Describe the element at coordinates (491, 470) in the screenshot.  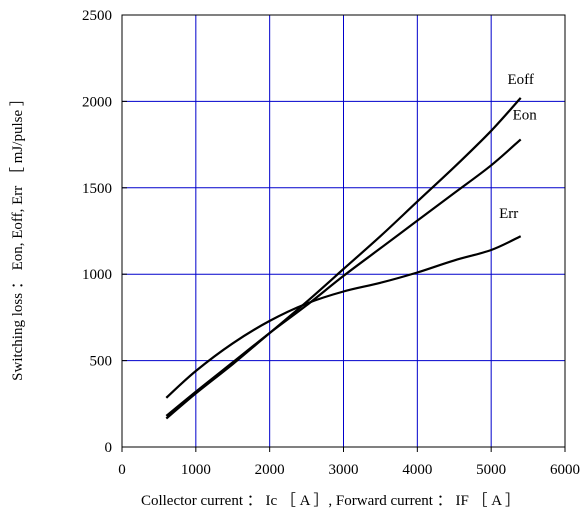
I see `x-tick-label: 5000` at that location.